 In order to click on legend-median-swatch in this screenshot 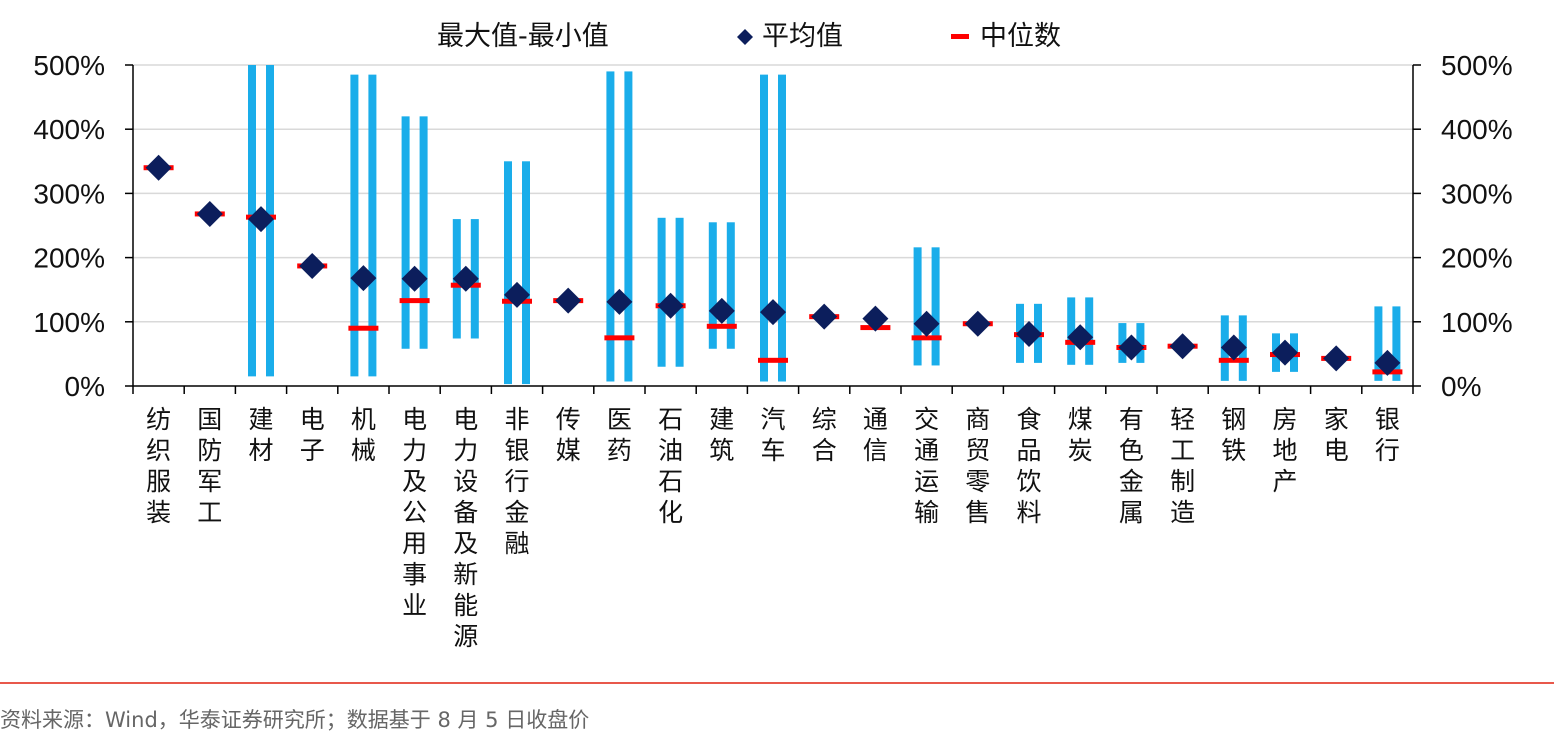, I will do `click(960, 36)`.